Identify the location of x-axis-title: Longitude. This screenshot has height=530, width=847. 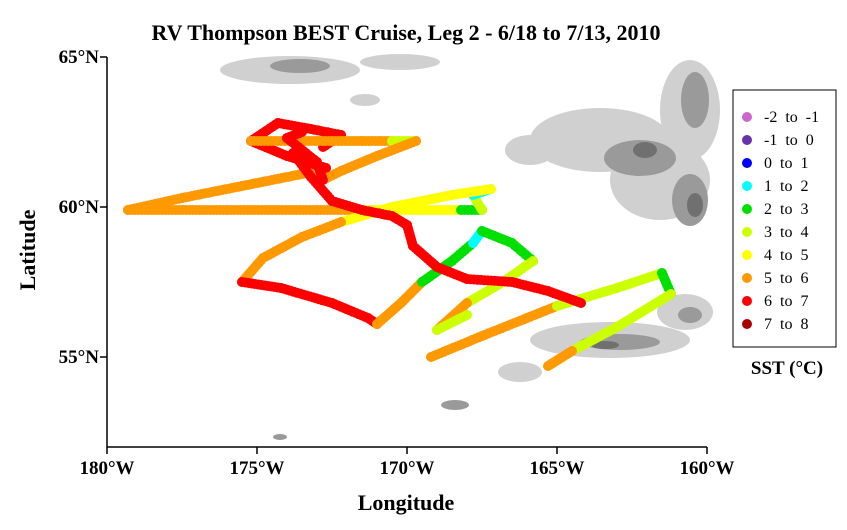
(406, 502).